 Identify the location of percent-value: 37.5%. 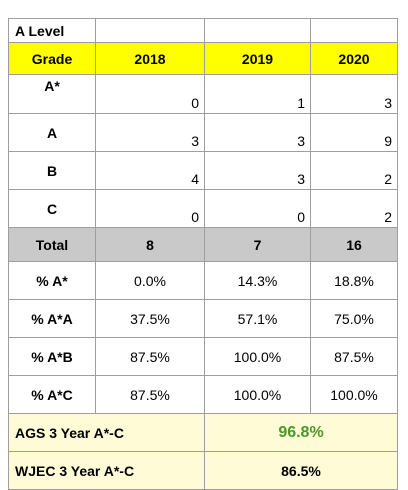
(150, 318).